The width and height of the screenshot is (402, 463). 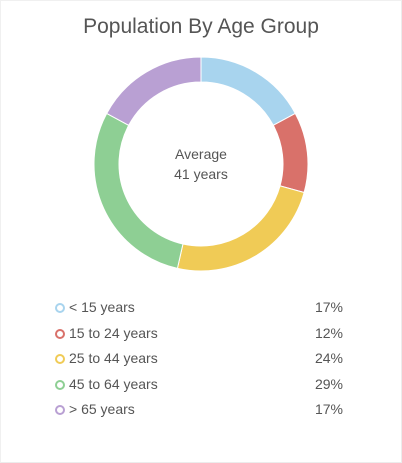 I want to click on legend-value: 24%, so click(x=328, y=358).